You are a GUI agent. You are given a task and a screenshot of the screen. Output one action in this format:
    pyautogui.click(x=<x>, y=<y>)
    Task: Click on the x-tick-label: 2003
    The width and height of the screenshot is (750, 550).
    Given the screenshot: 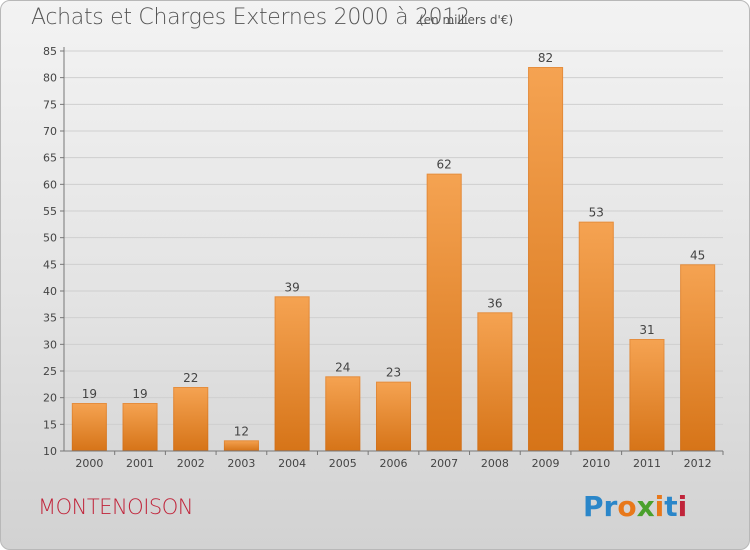 What is the action you would take?
    pyautogui.click(x=241, y=463)
    